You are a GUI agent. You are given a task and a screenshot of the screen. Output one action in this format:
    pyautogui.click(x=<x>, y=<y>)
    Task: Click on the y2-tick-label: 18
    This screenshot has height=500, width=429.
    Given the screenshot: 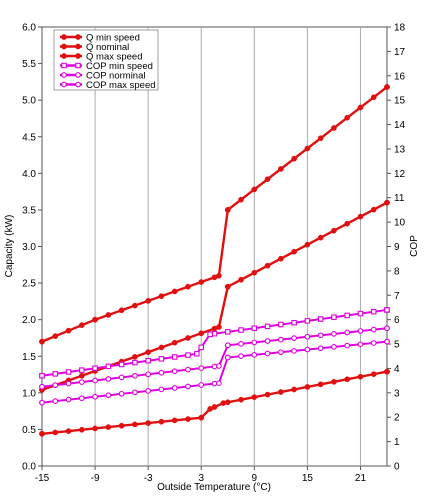 What is the action you would take?
    pyautogui.click(x=400, y=28)
    